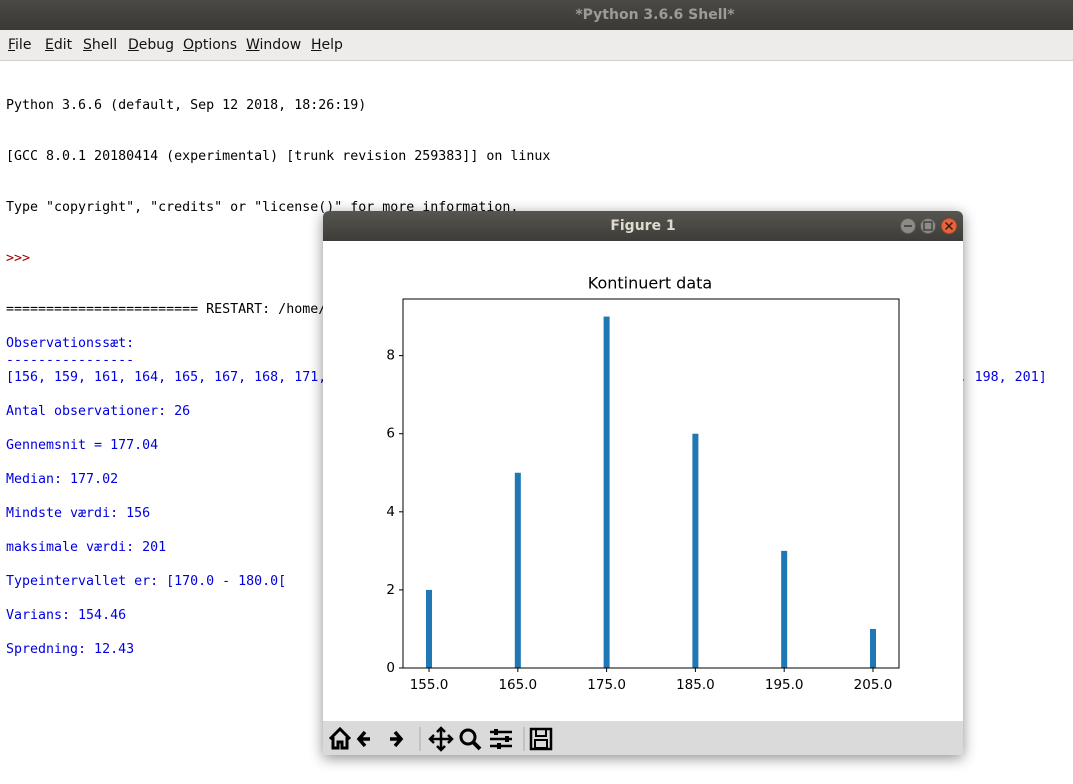  Describe the element at coordinates (536, 15) in the screenshot. I see `title-bar: *Python 3.6.6 Shell*` at that location.